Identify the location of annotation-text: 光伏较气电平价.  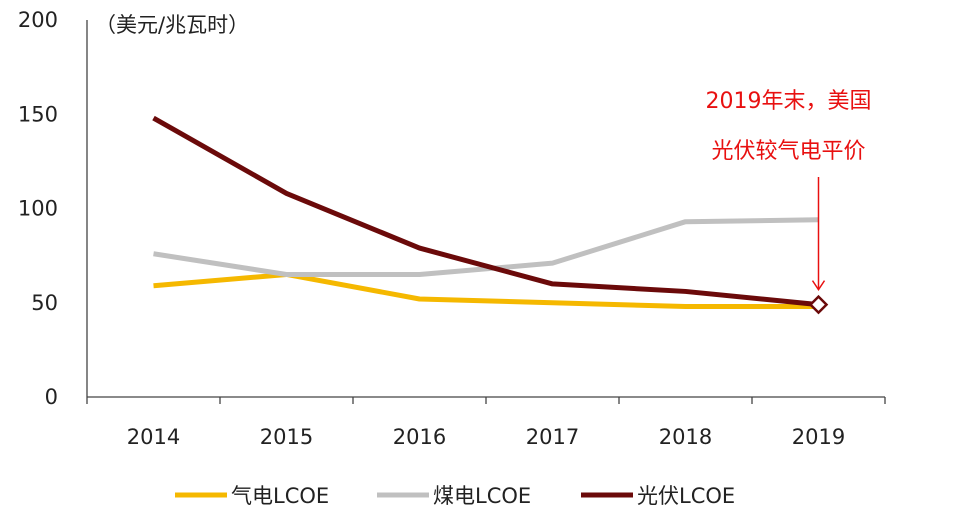
(788, 151).